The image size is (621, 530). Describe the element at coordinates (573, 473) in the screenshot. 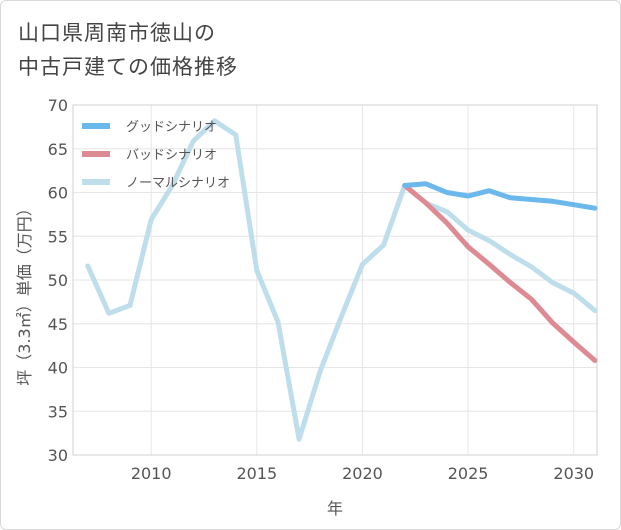

I see `x-tick-label: 2030` at that location.